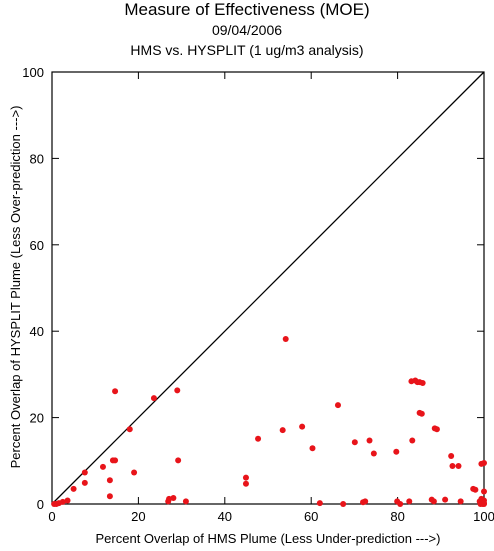 This screenshot has height=551, width=494. Describe the element at coordinates (247, 30) in the screenshot. I see `chart-date: 09/04/2006` at that location.